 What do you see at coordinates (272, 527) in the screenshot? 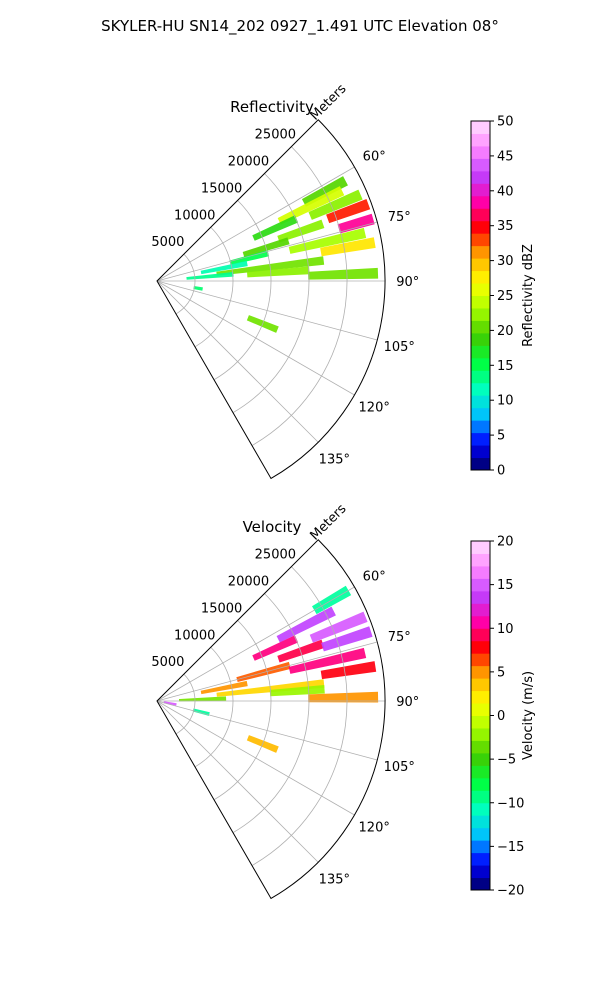
I see `velocity-title: Velocity` at bounding box center [272, 527].